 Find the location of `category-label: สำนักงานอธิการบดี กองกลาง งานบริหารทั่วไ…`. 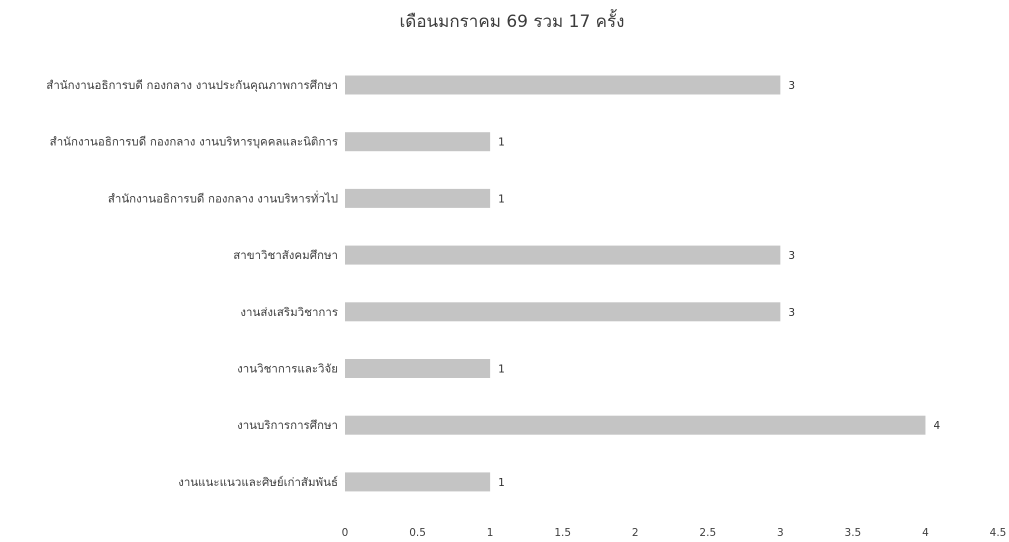

category-label: สำนักงานอธิการบดี กองกลาง งานบริหารทั่วไ… is located at coordinates (223, 197).